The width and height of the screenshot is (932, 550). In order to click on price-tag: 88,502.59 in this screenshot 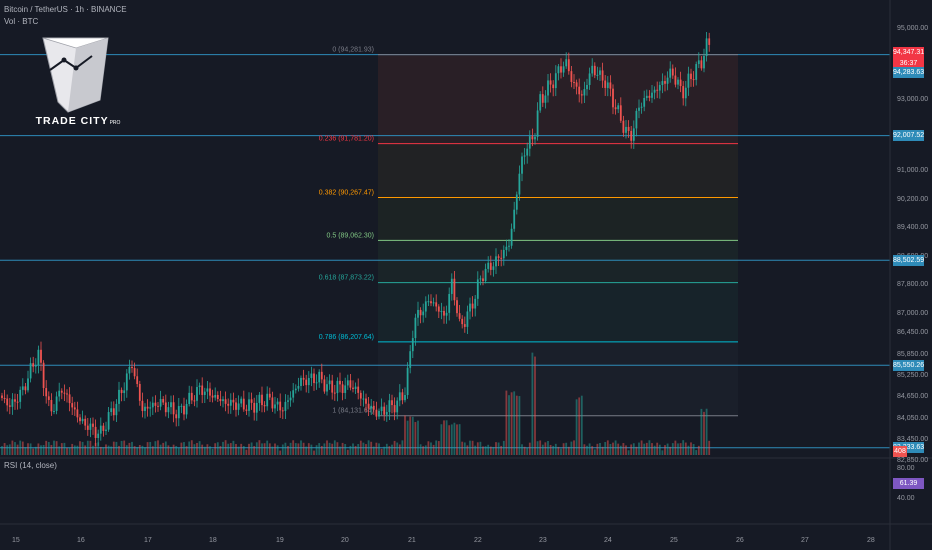, I will do `click(909, 260)`.